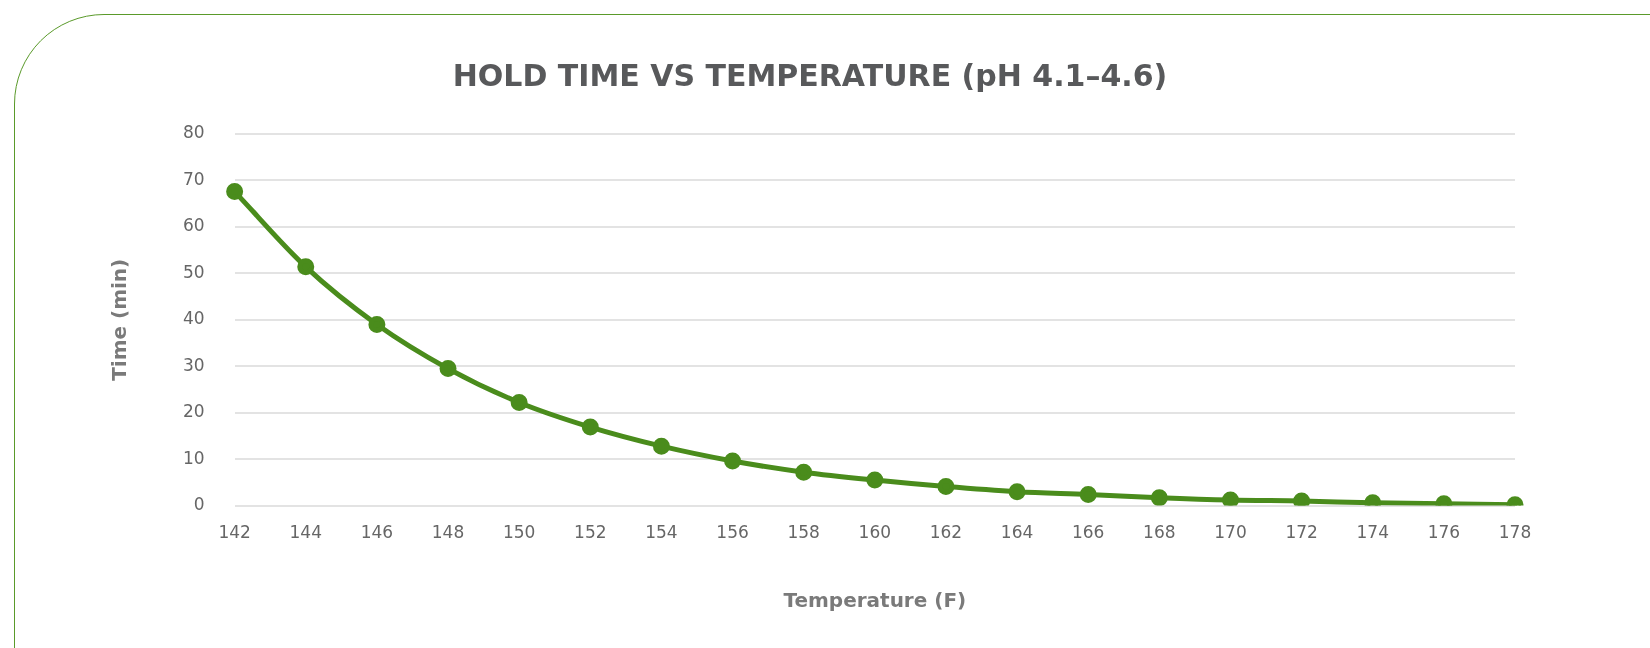 This screenshot has height=648, width=1650. Describe the element at coordinates (1444, 532) in the screenshot. I see `x-tick-label: 176` at that location.